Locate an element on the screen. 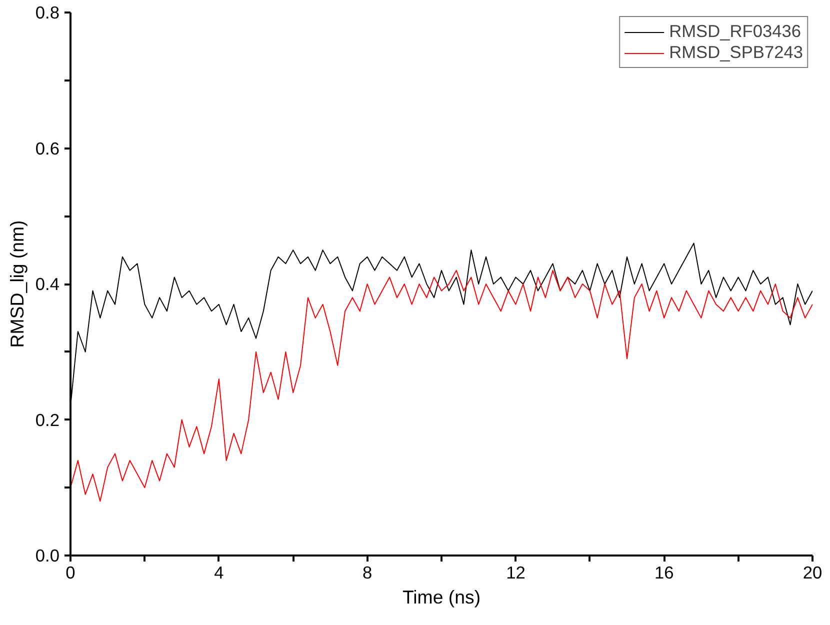 This screenshot has height=625, width=830. y-axis-title: RMSD_lig (nm) is located at coordinates (17, 284).